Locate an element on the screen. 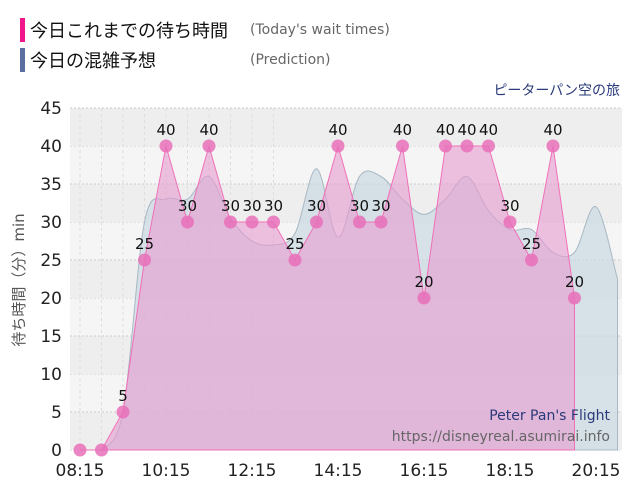 This screenshot has width=640, height=500. x-tick-label: 16:15 is located at coordinates (424, 471).